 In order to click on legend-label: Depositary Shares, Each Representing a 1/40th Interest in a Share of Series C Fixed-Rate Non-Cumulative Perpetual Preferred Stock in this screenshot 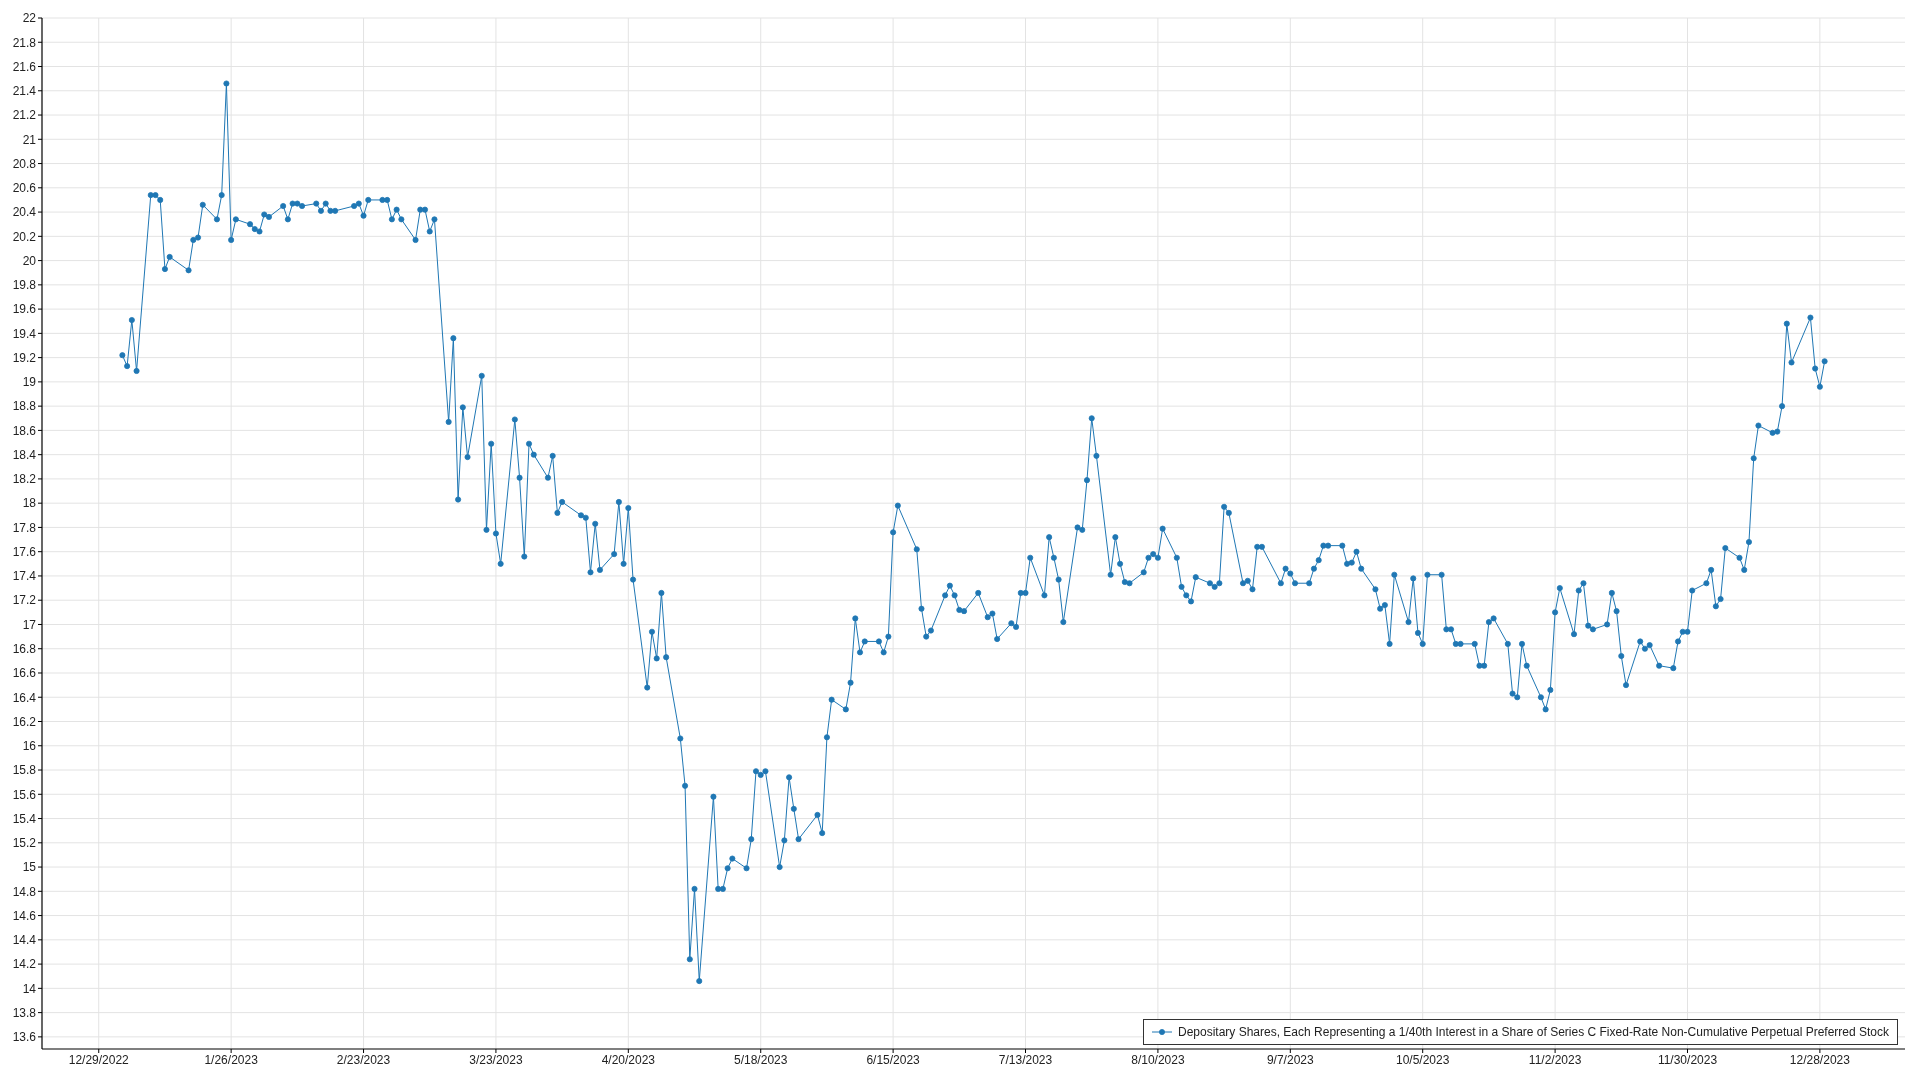, I will do `click(1533, 1032)`.